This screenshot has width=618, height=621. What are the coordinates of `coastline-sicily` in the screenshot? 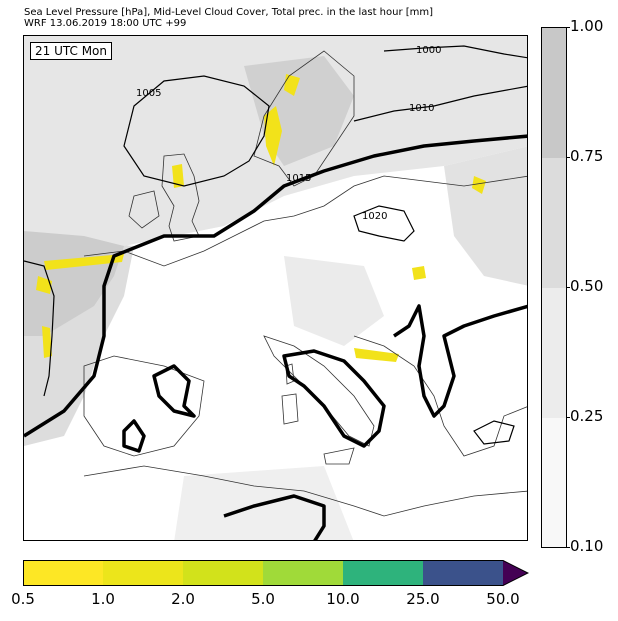 It's located at (339, 456).